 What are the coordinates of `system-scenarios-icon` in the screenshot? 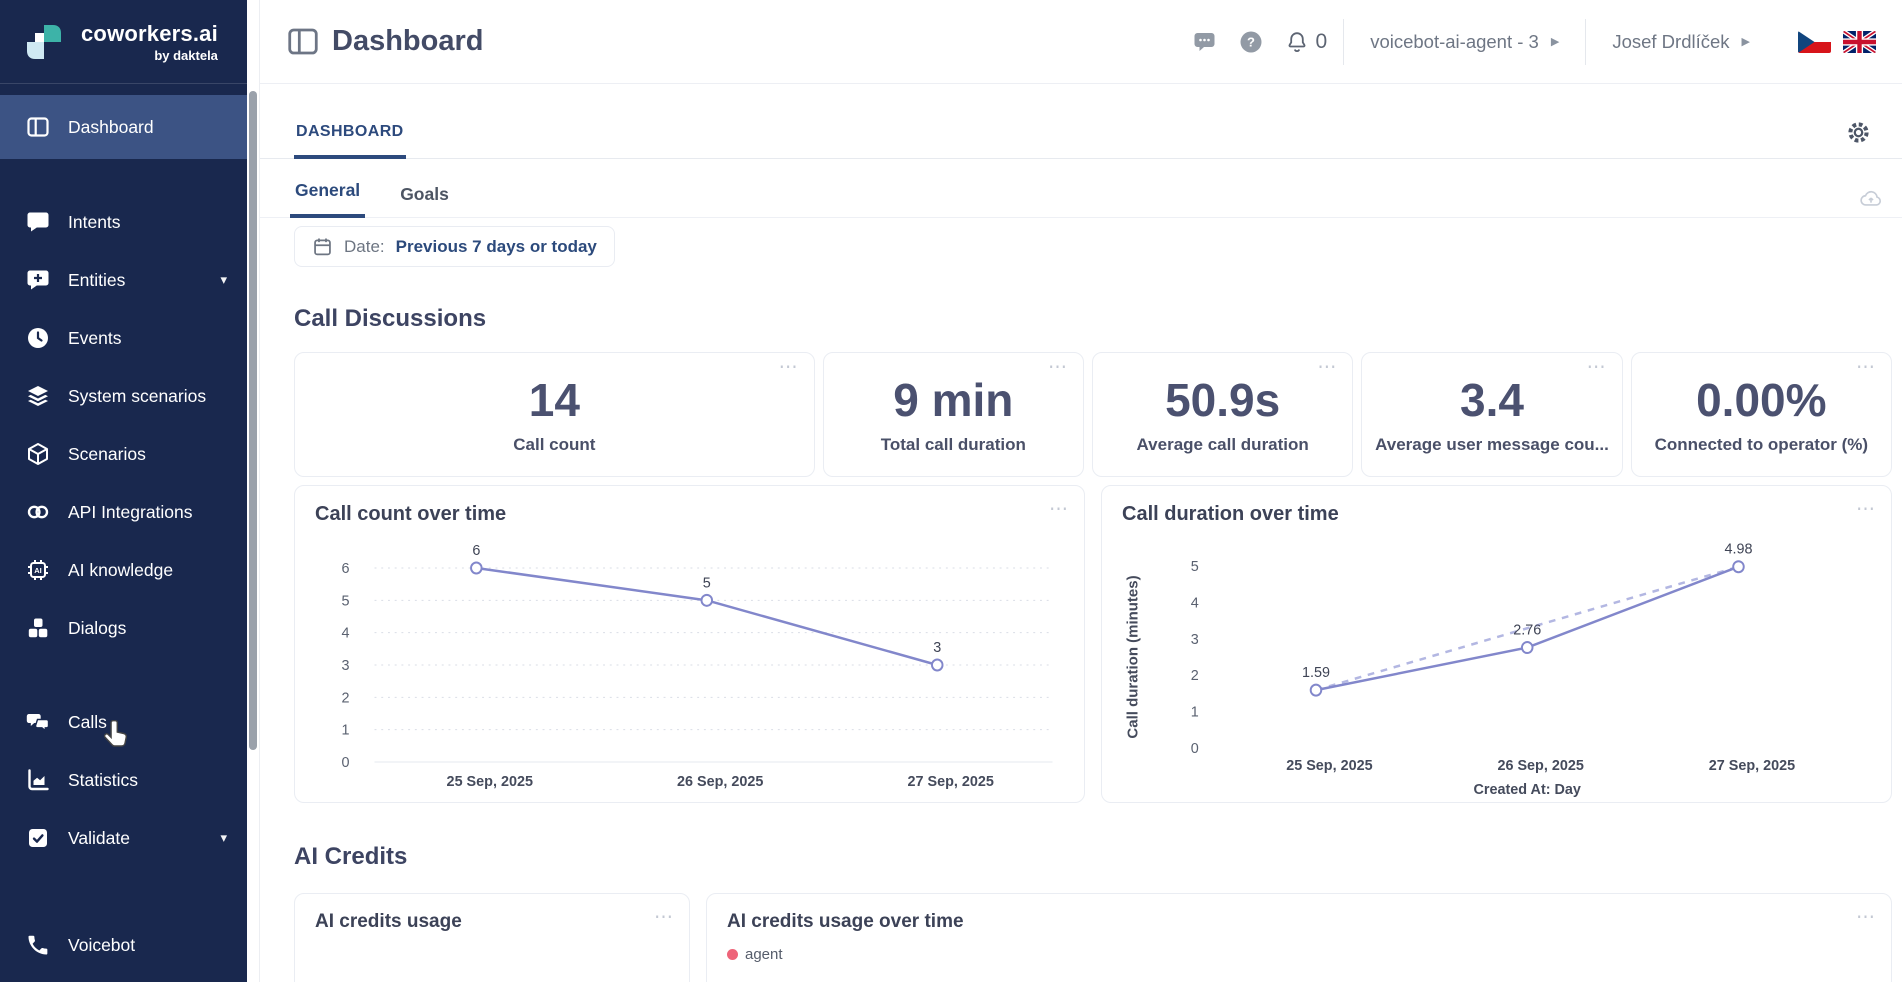 It's located at (38, 396).